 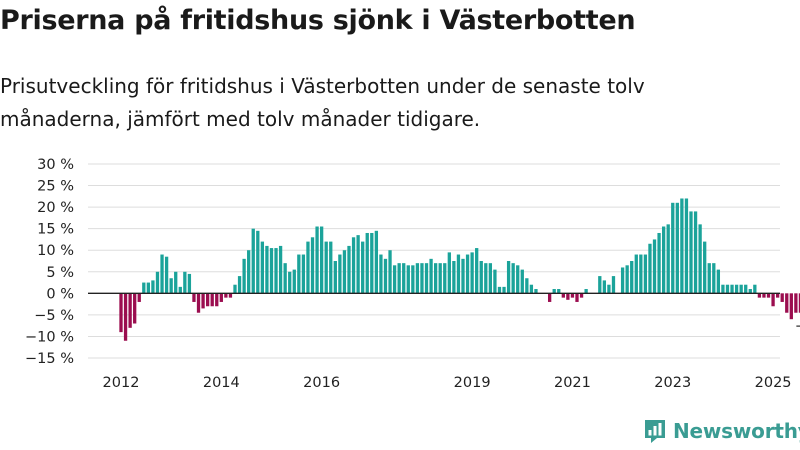 I want to click on y-tick-label: 0 %, so click(x=60, y=294).